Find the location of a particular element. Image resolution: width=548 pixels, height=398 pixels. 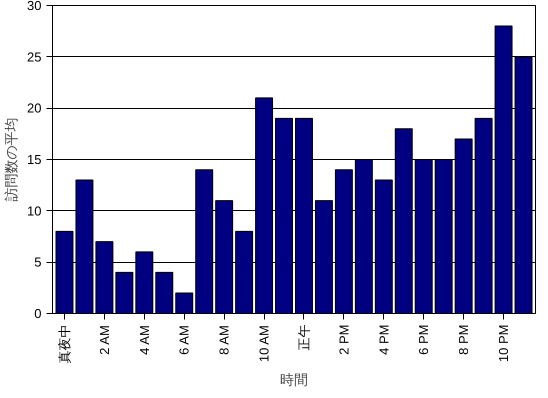

x-tick-label: 6 PM is located at coordinates (424, 339).